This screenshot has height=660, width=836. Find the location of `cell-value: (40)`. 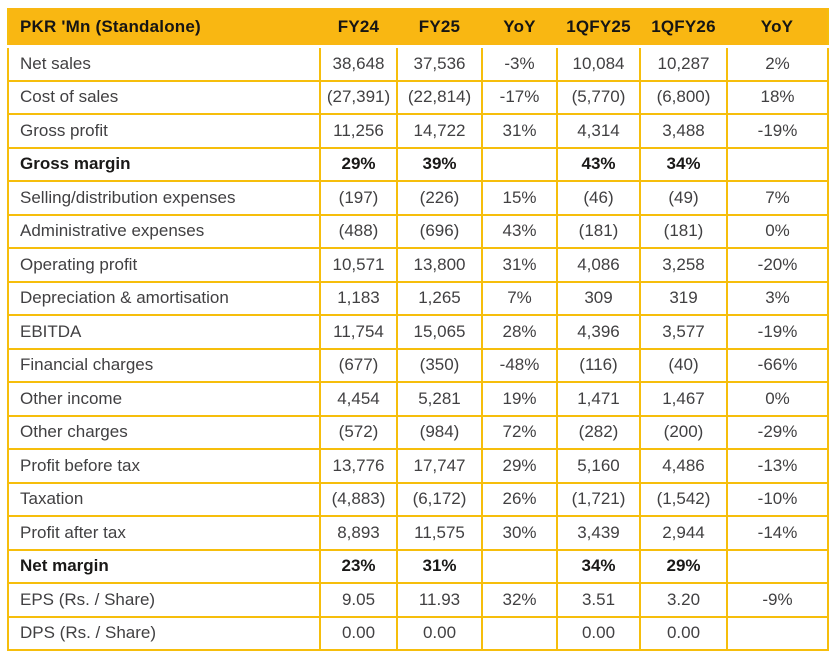

cell-value: (40) is located at coordinates (683, 365).